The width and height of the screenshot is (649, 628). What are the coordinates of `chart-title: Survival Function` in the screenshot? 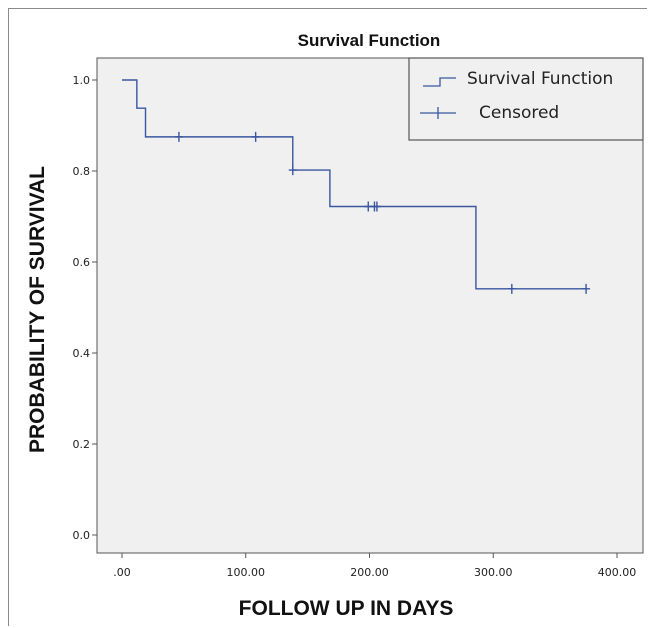 It's located at (369, 40).